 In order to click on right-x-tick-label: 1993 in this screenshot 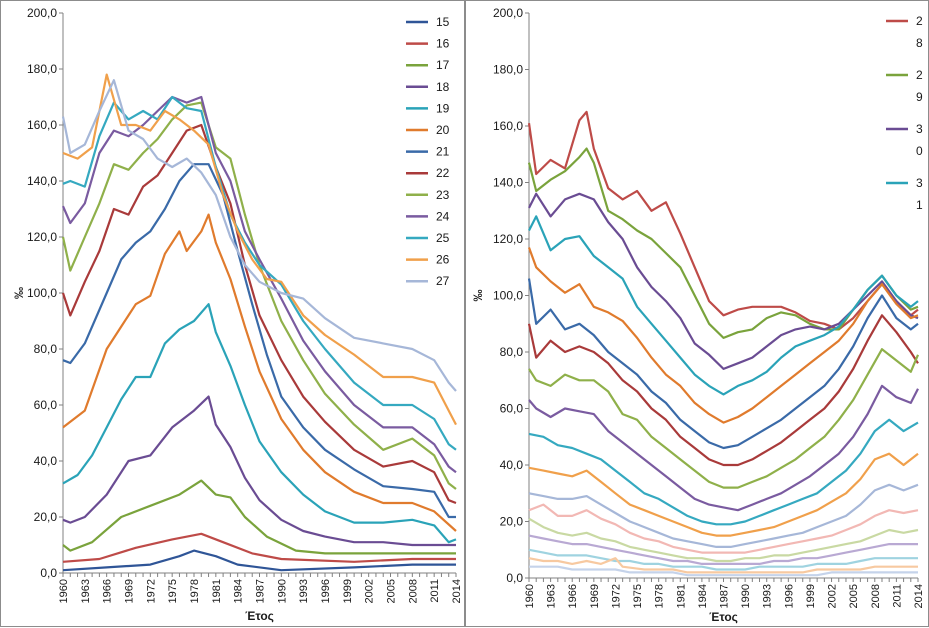, I will do `click(768, 596)`.